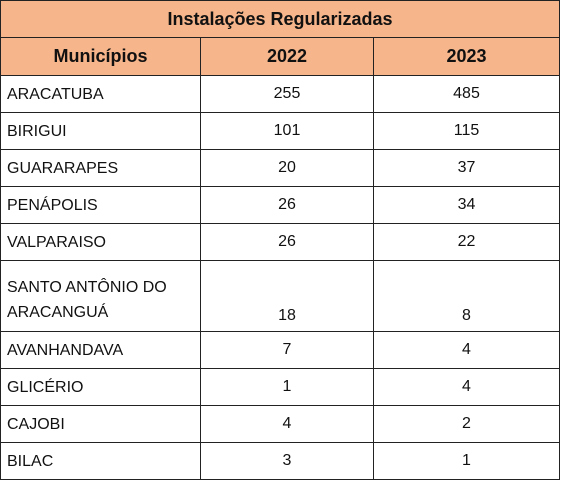 This screenshot has height=498, width=568. I want to click on municipality: VALPARAISO, so click(100, 242).